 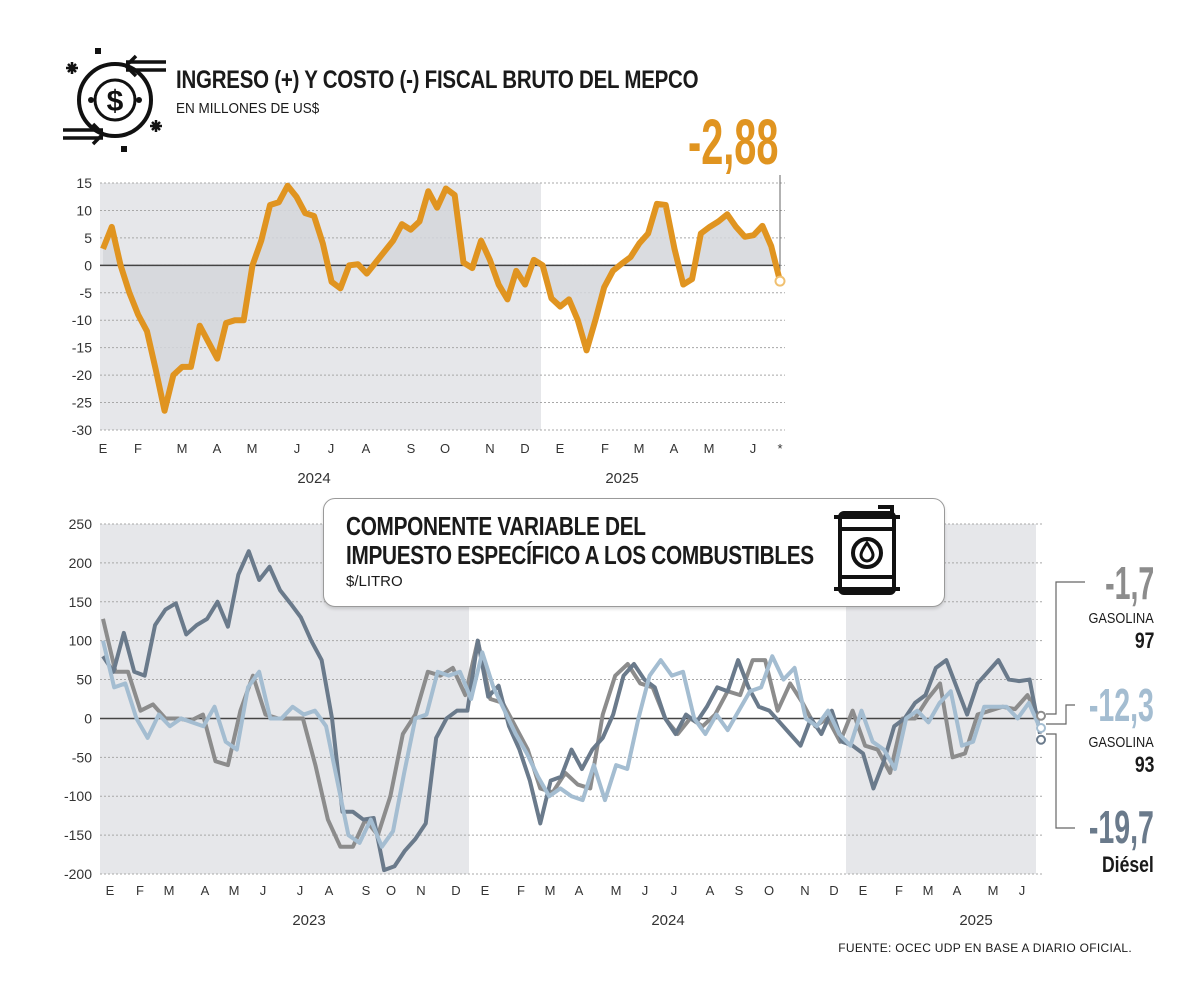 What do you see at coordinates (1144, 640) in the screenshot?
I see `gas97-number: 97` at bounding box center [1144, 640].